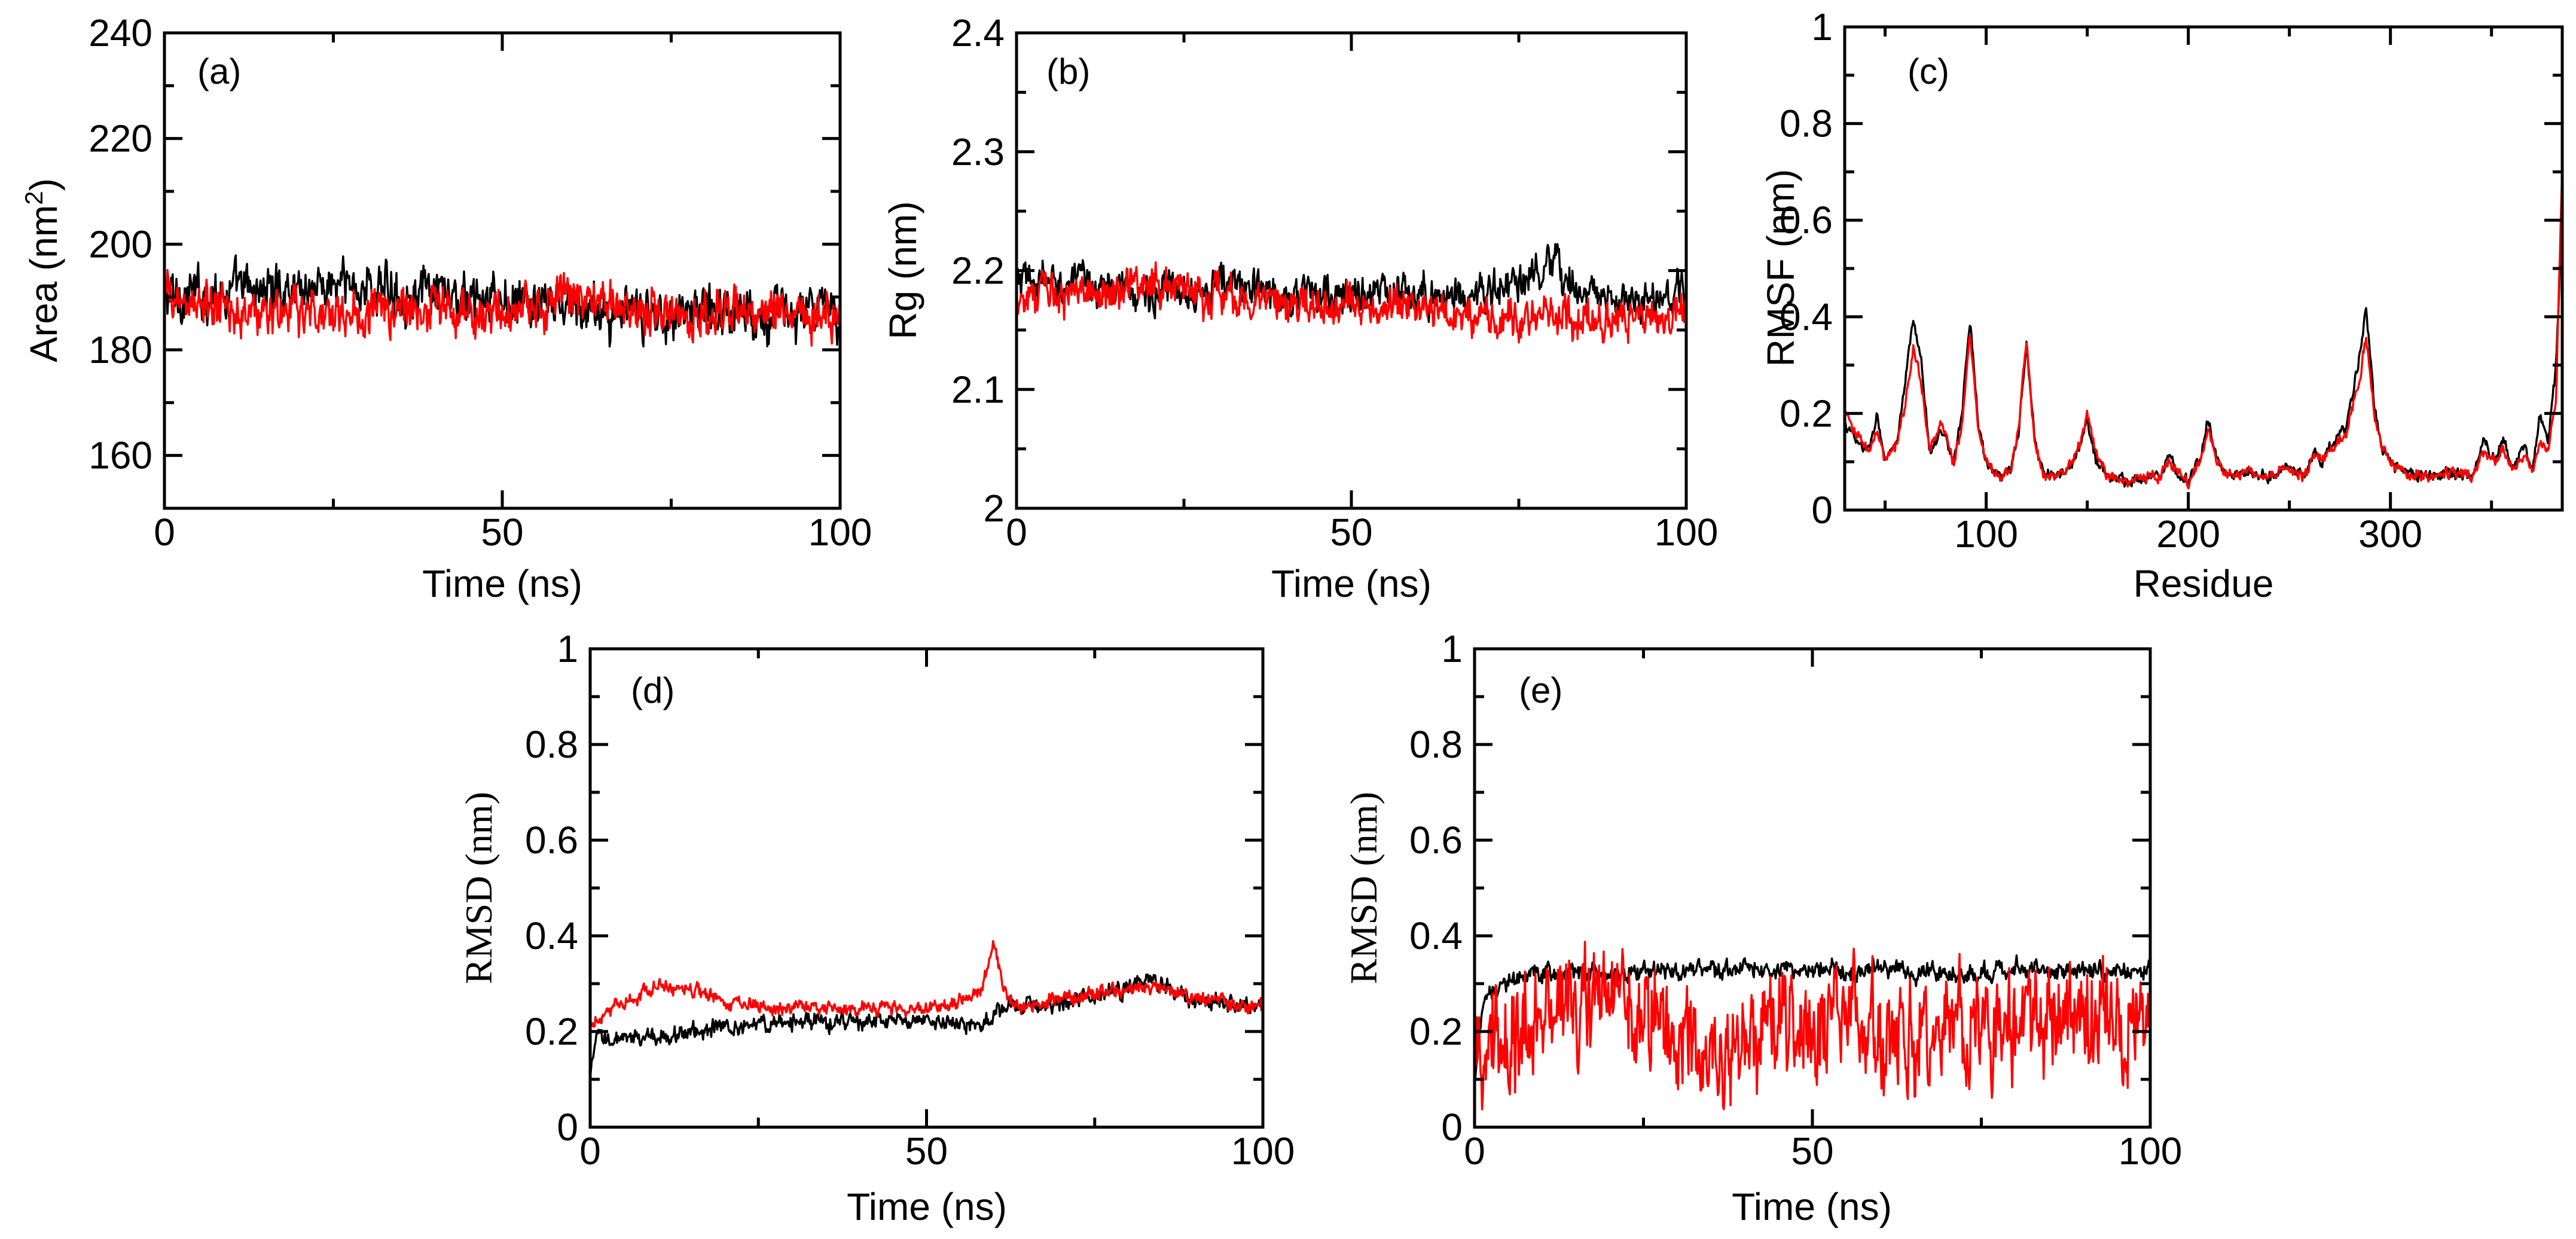 The height and width of the screenshot is (1239, 2576). I want to click on panel-e-xtick-label: 100, so click(2151, 1151).